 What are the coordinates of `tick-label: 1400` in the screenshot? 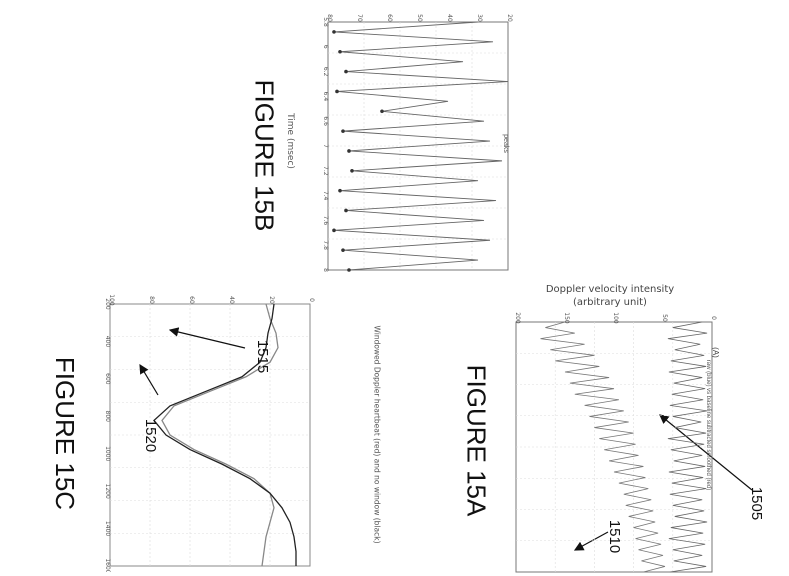 It's located at (107, 528).